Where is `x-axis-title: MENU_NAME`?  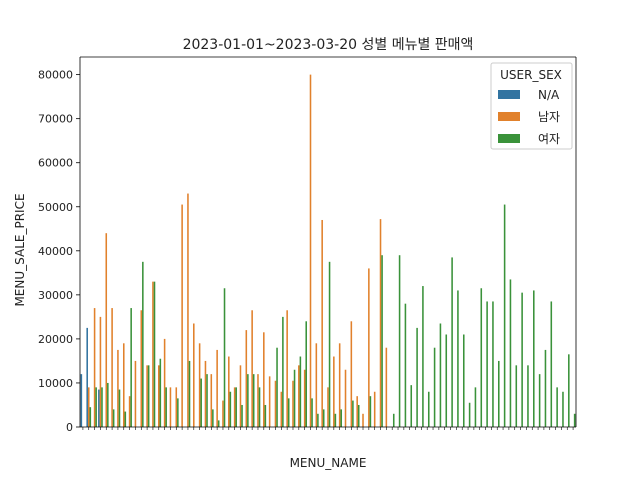 x-axis-title: MENU_NAME is located at coordinates (328, 463).